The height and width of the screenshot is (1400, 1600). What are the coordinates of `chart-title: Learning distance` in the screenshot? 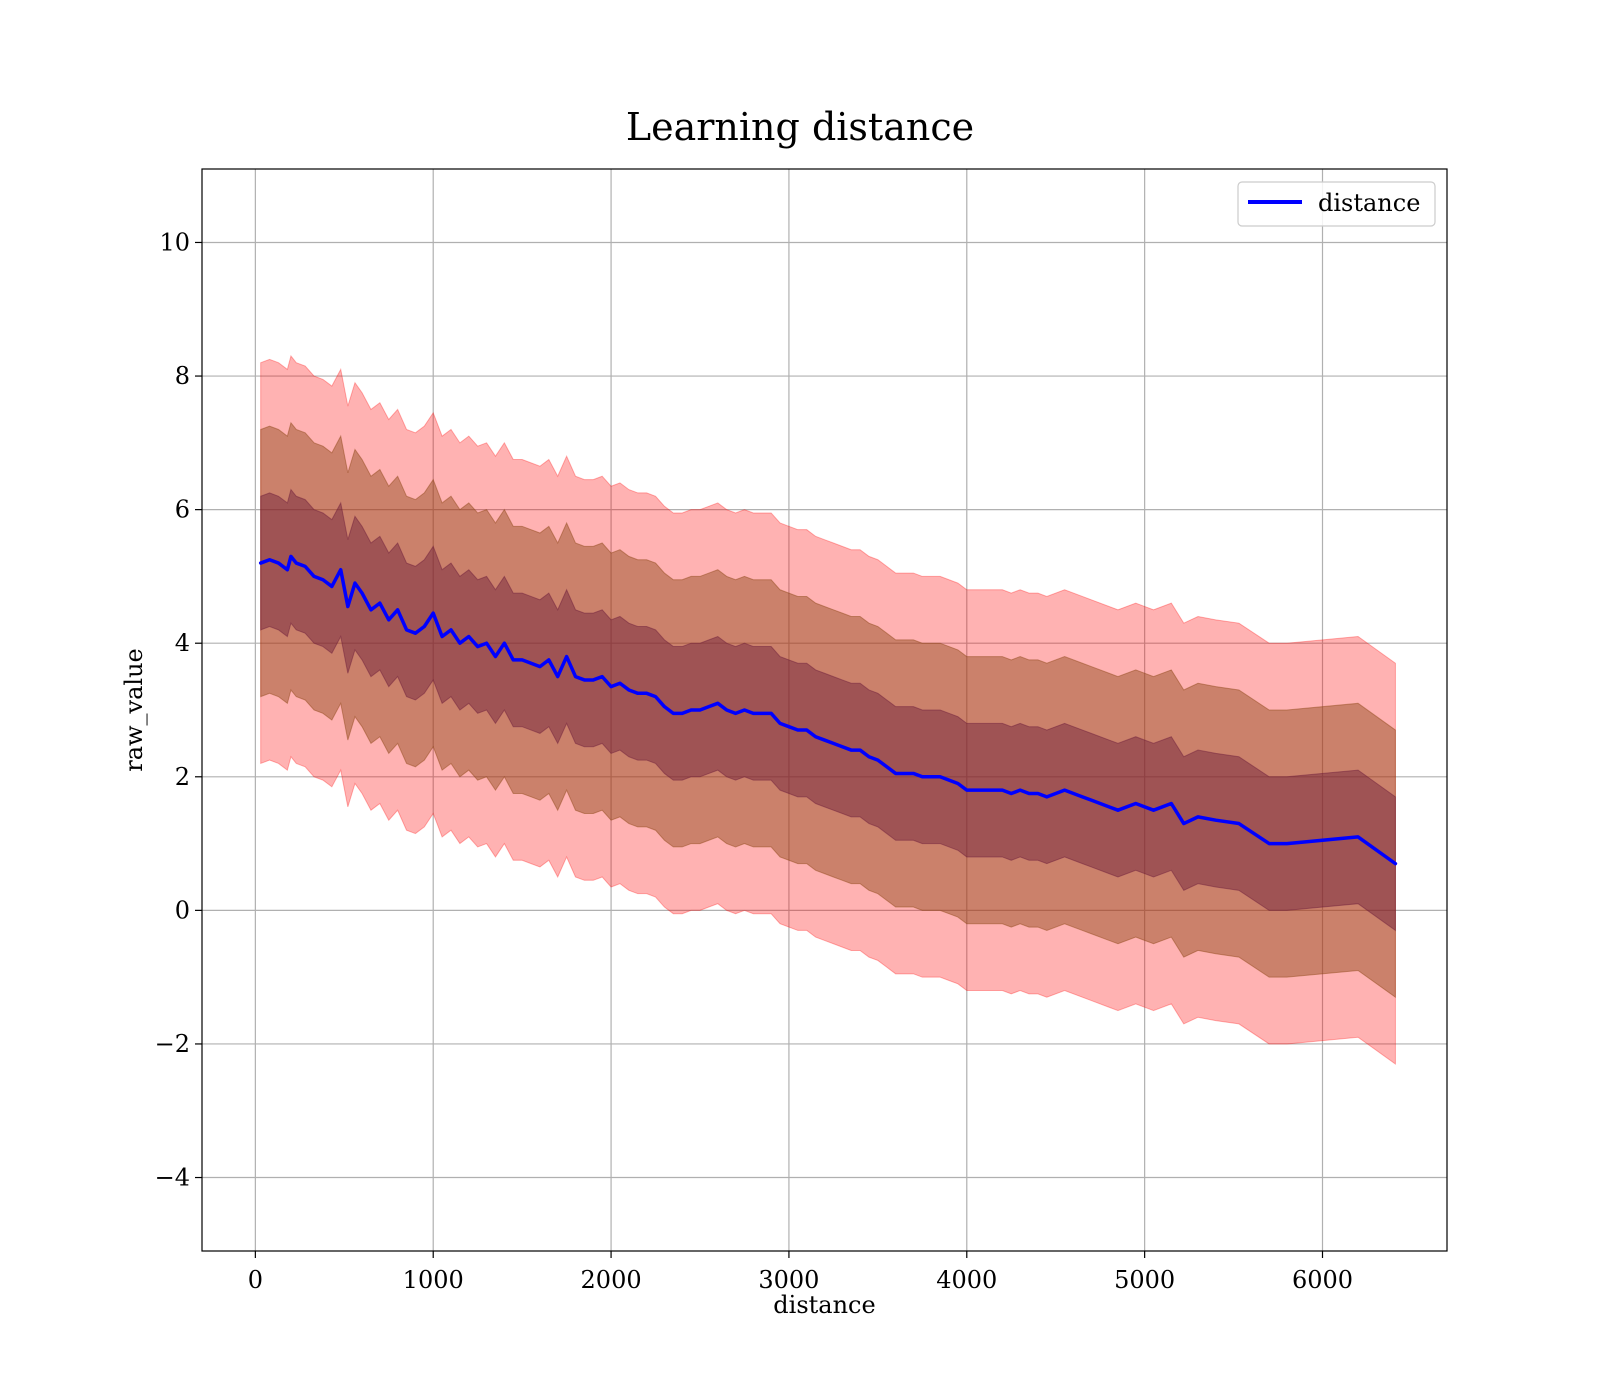 It's located at (800, 127).